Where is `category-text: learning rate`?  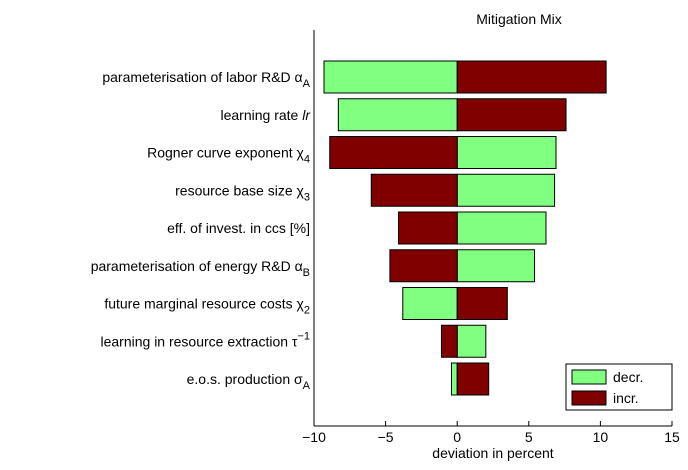 category-text: learning rate is located at coordinates (262, 115).